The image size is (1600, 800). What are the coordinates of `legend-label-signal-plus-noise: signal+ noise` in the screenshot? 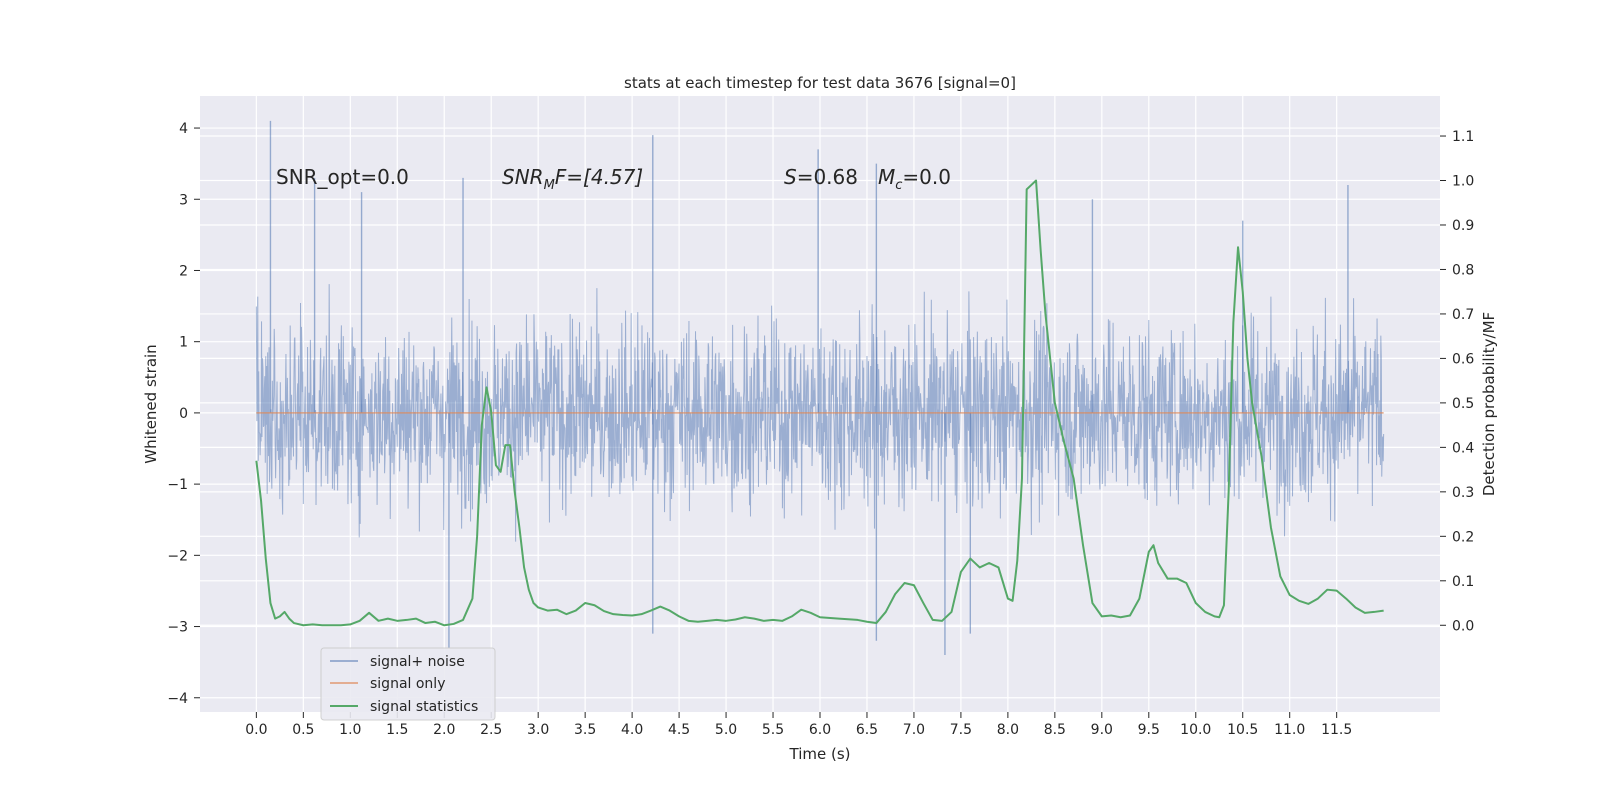 It's located at (417, 662).